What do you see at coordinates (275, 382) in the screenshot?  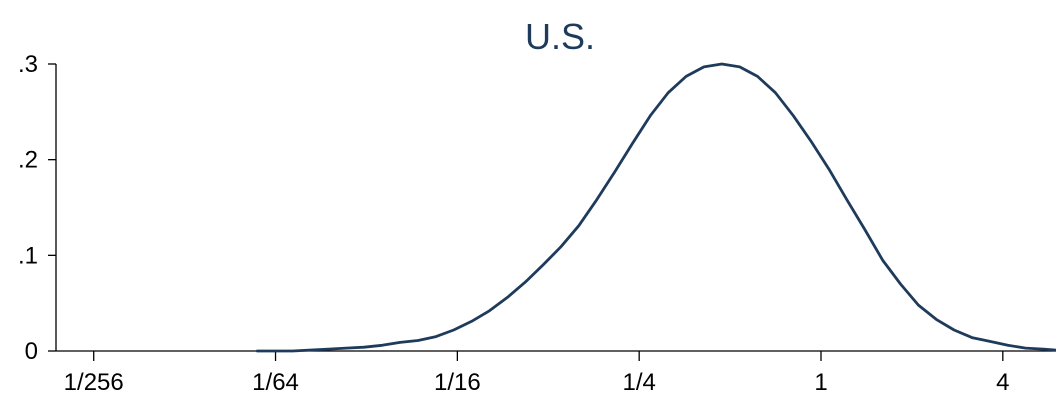 I see `x-tick-label: 1/64` at bounding box center [275, 382].